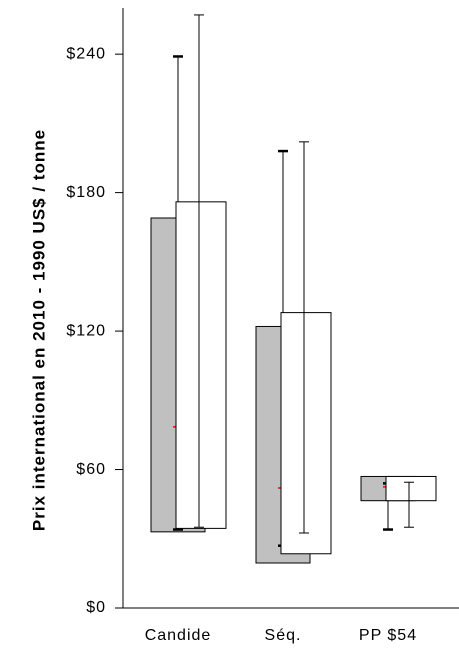 The width and height of the screenshot is (459, 656). I want to click on x-tick-label: PP $54, so click(388, 635).